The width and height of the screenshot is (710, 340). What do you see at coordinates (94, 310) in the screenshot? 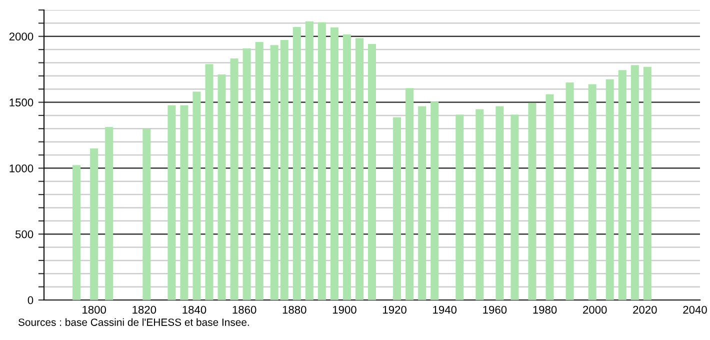
I see `x-tick-label: 1800` at bounding box center [94, 310].